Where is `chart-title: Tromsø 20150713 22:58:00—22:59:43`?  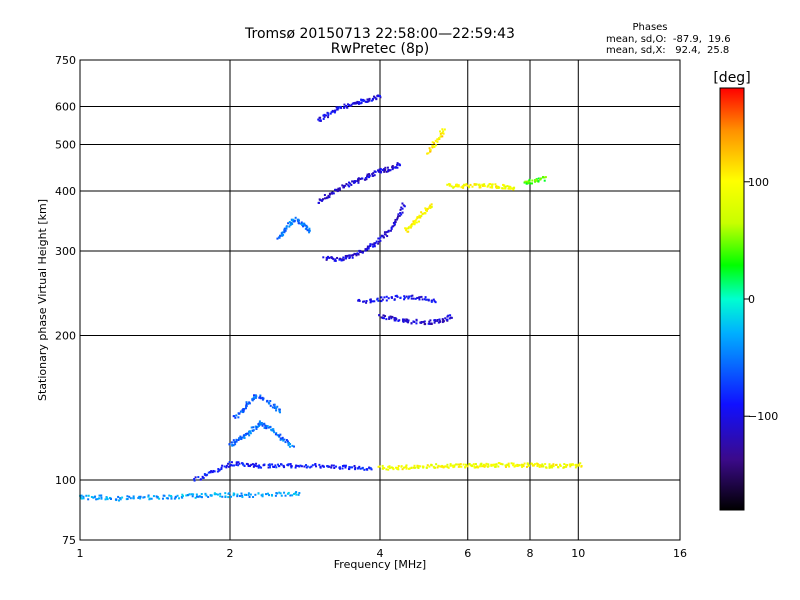
chart-title: Tromsø 20150713 22:58:00—22:59:43 is located at coordinates (380, 34).